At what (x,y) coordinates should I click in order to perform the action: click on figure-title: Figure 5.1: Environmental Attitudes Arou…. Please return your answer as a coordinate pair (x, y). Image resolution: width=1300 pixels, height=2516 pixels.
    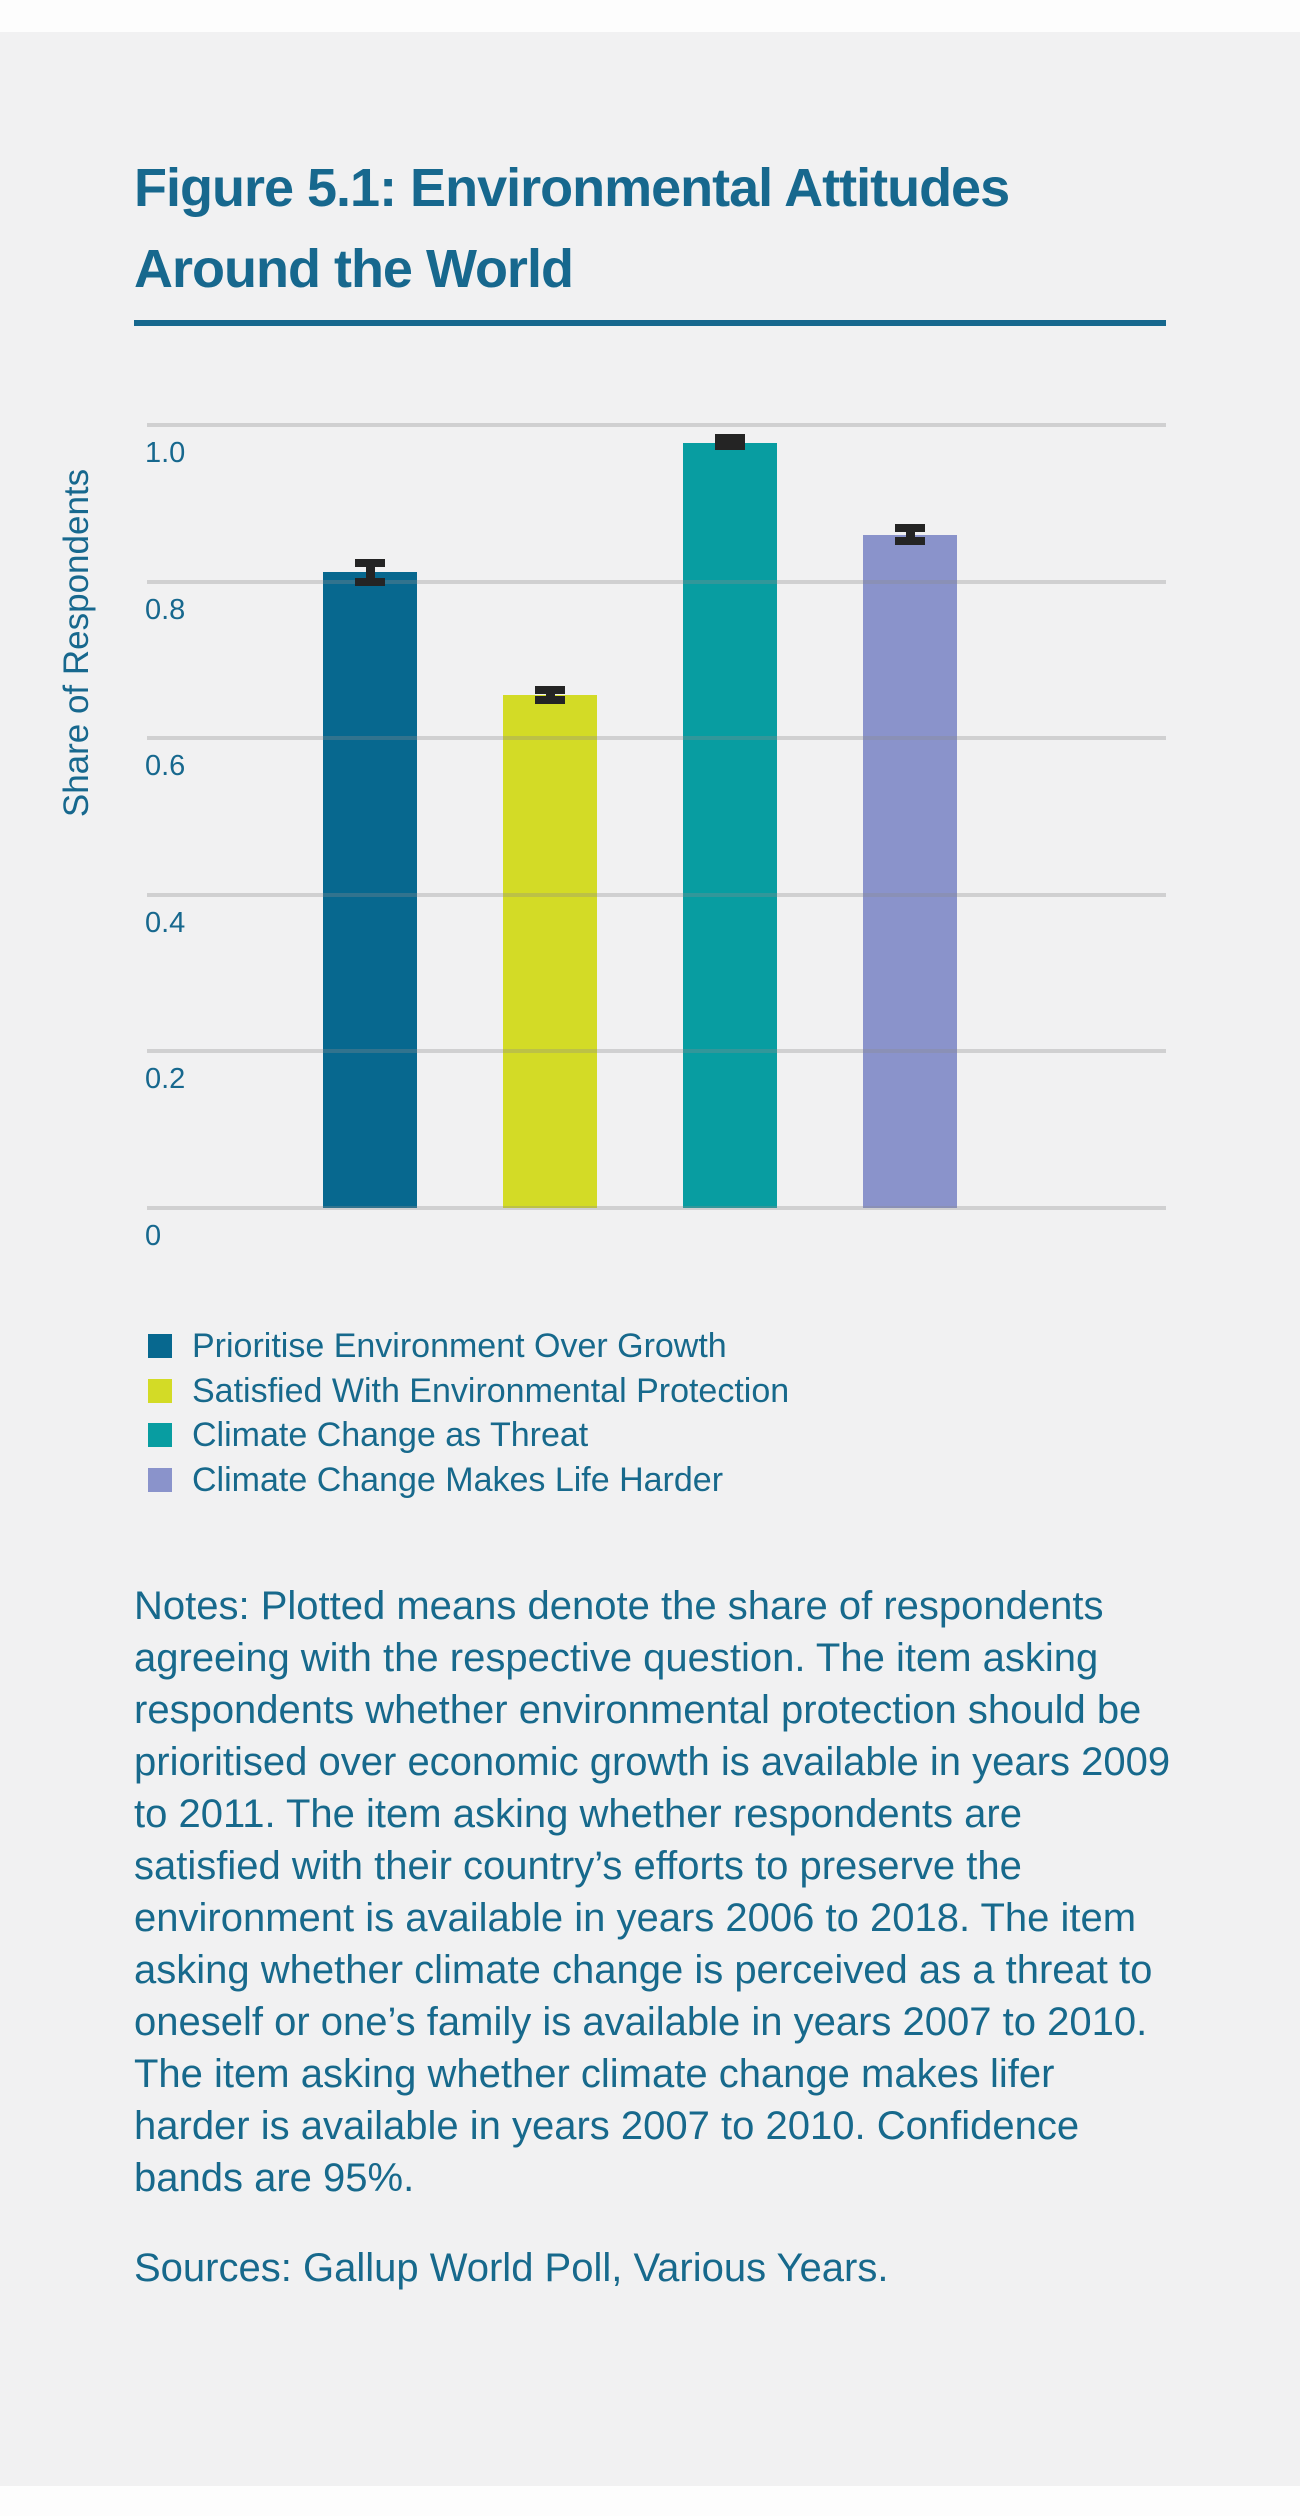
    Looking at the image, I should click on (664, 229).